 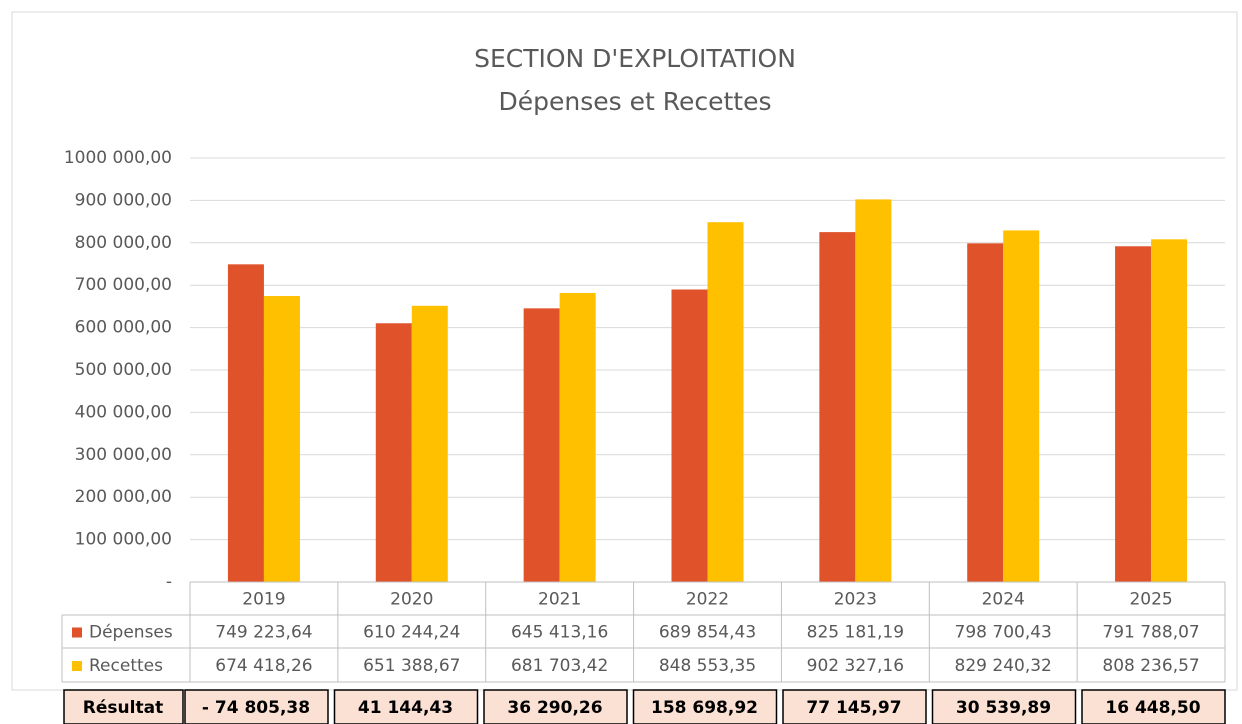 What do you see at coordinates (1003, 600) in the screenshot?
I see `x-tick-label: 2024` at bounding box center [1003, 600].